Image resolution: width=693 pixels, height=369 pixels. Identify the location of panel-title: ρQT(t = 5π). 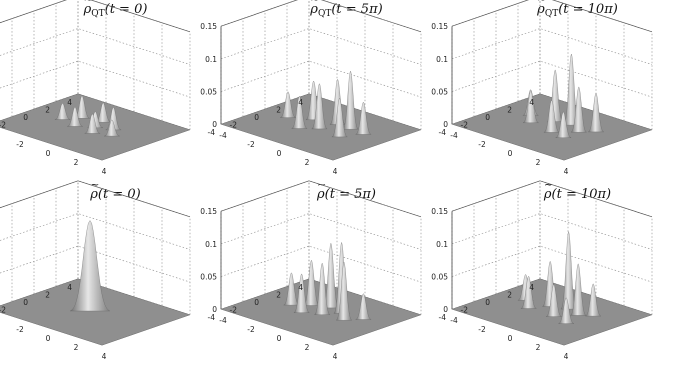
(346, 10).